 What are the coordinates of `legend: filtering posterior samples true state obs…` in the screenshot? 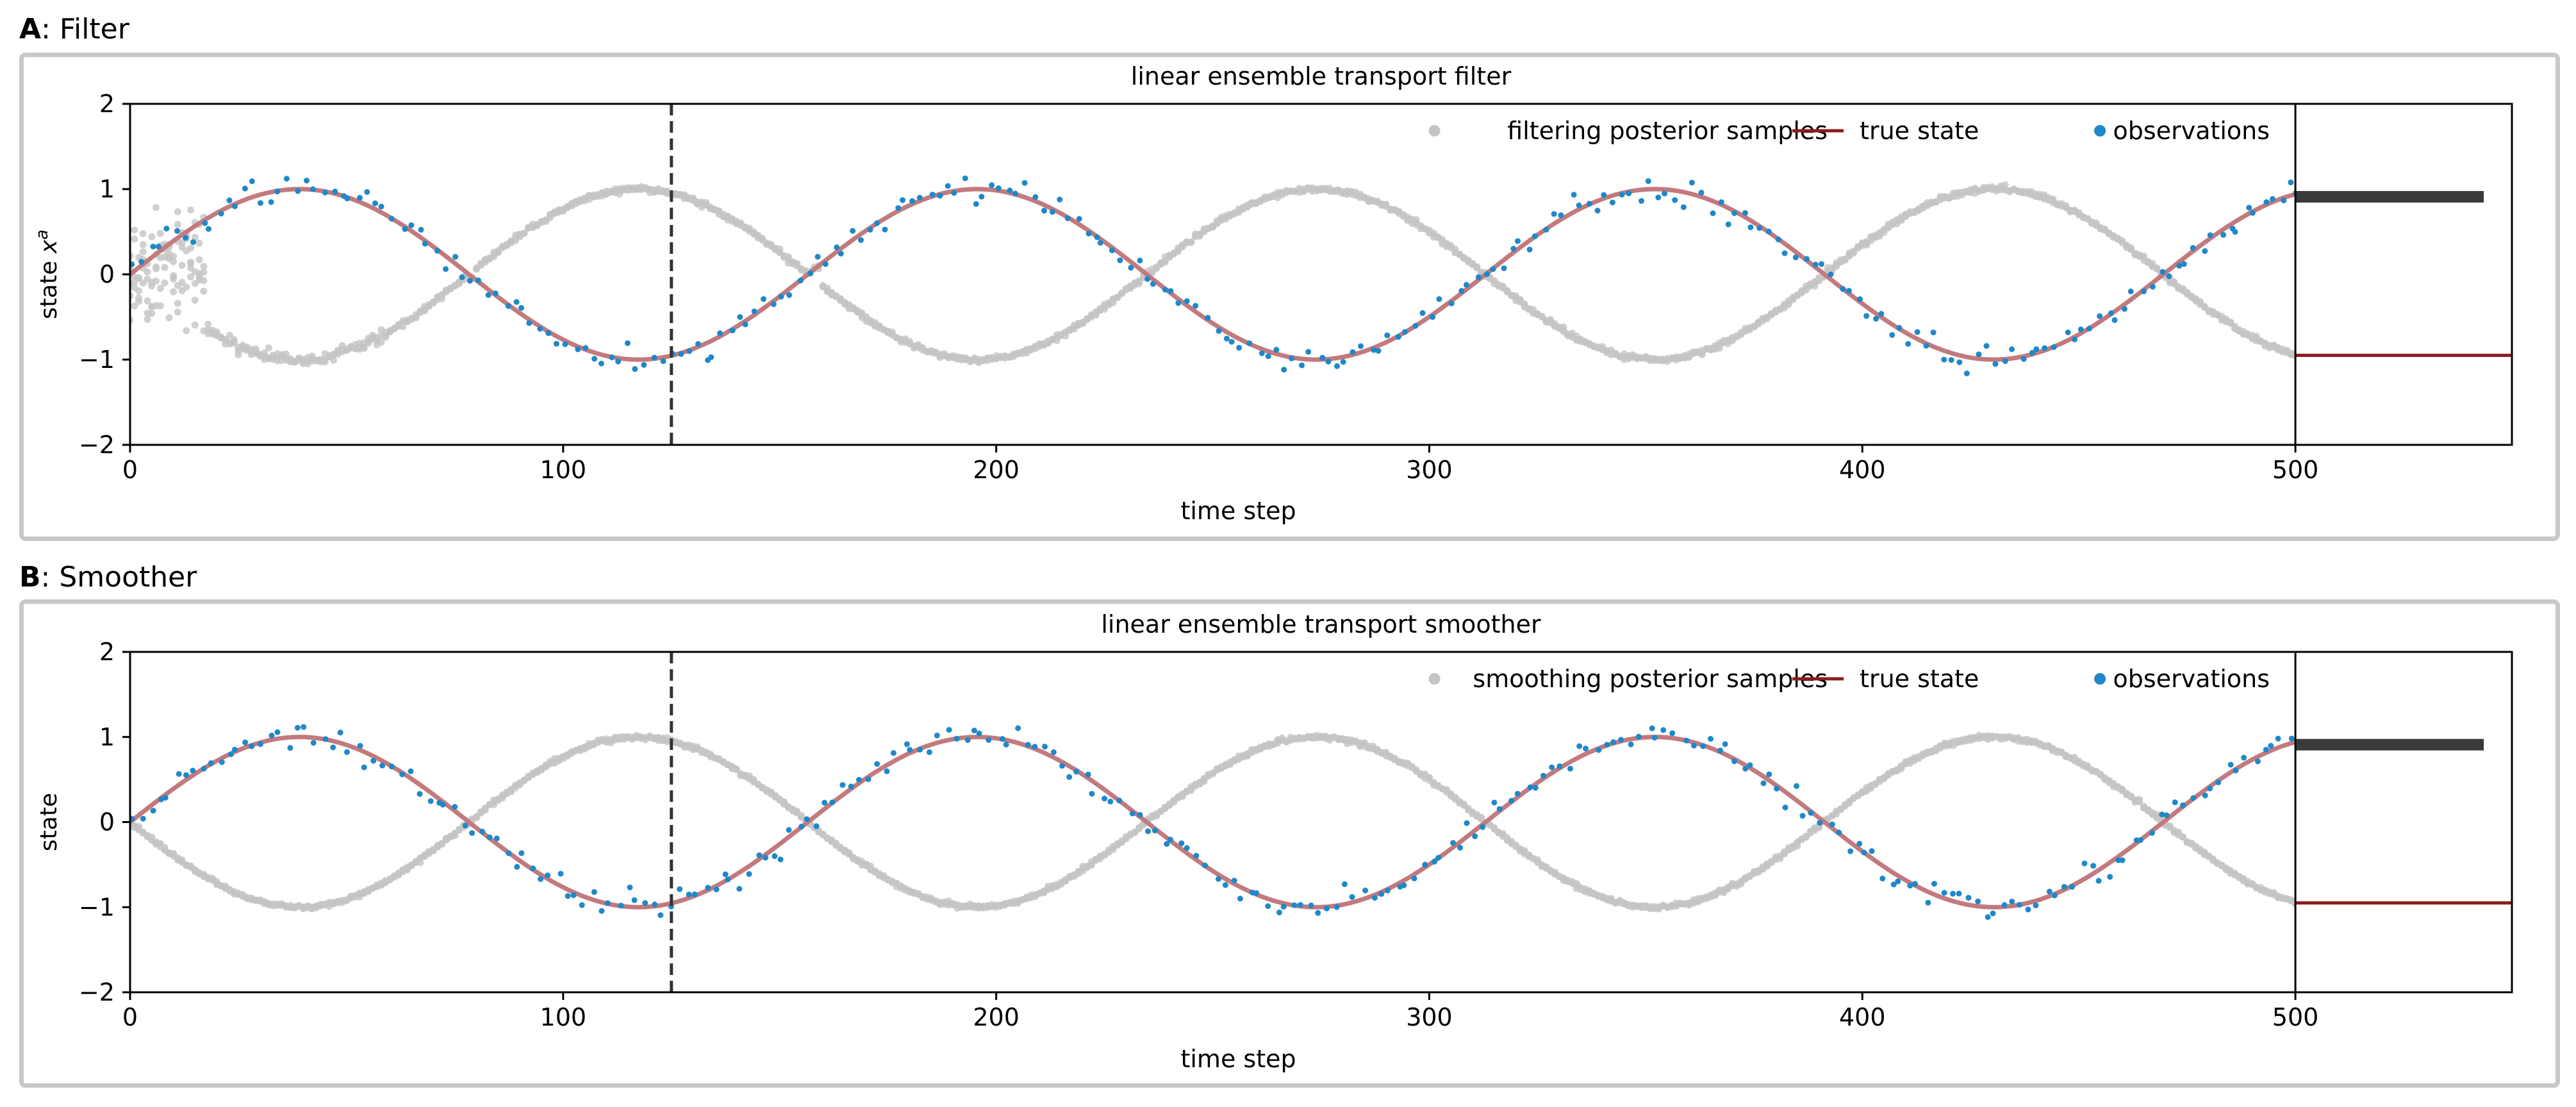 It's located at (1849, 131).